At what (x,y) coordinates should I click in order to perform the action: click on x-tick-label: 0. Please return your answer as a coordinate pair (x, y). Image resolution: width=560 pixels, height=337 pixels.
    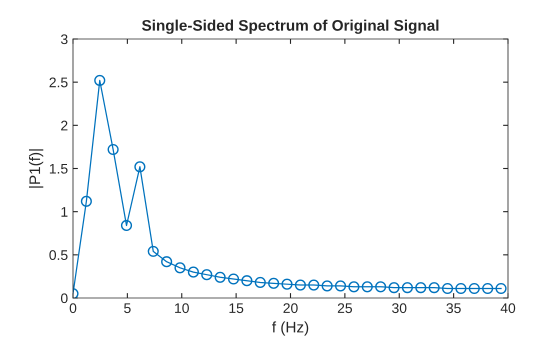
    Looking at the image, I should click on (73, 308).